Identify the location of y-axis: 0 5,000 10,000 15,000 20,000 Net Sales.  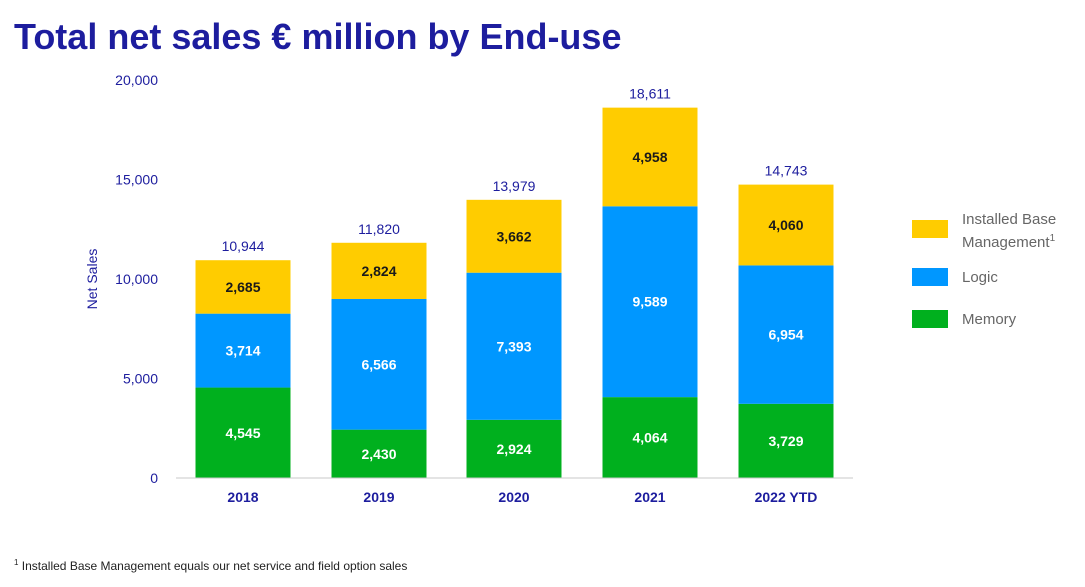
(121, 279).